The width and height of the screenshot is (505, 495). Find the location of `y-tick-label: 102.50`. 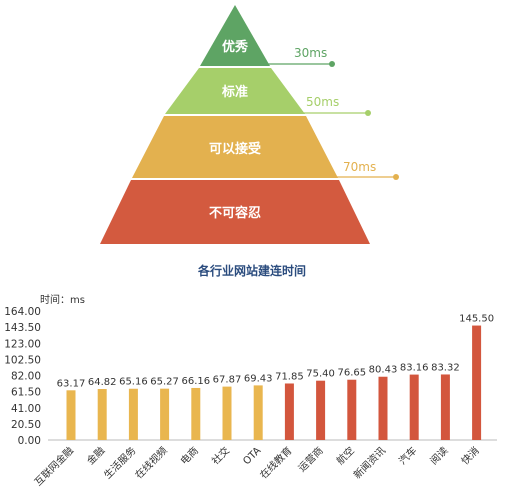

y-tick-label: 102.50 is located at coordinates (22, 360).